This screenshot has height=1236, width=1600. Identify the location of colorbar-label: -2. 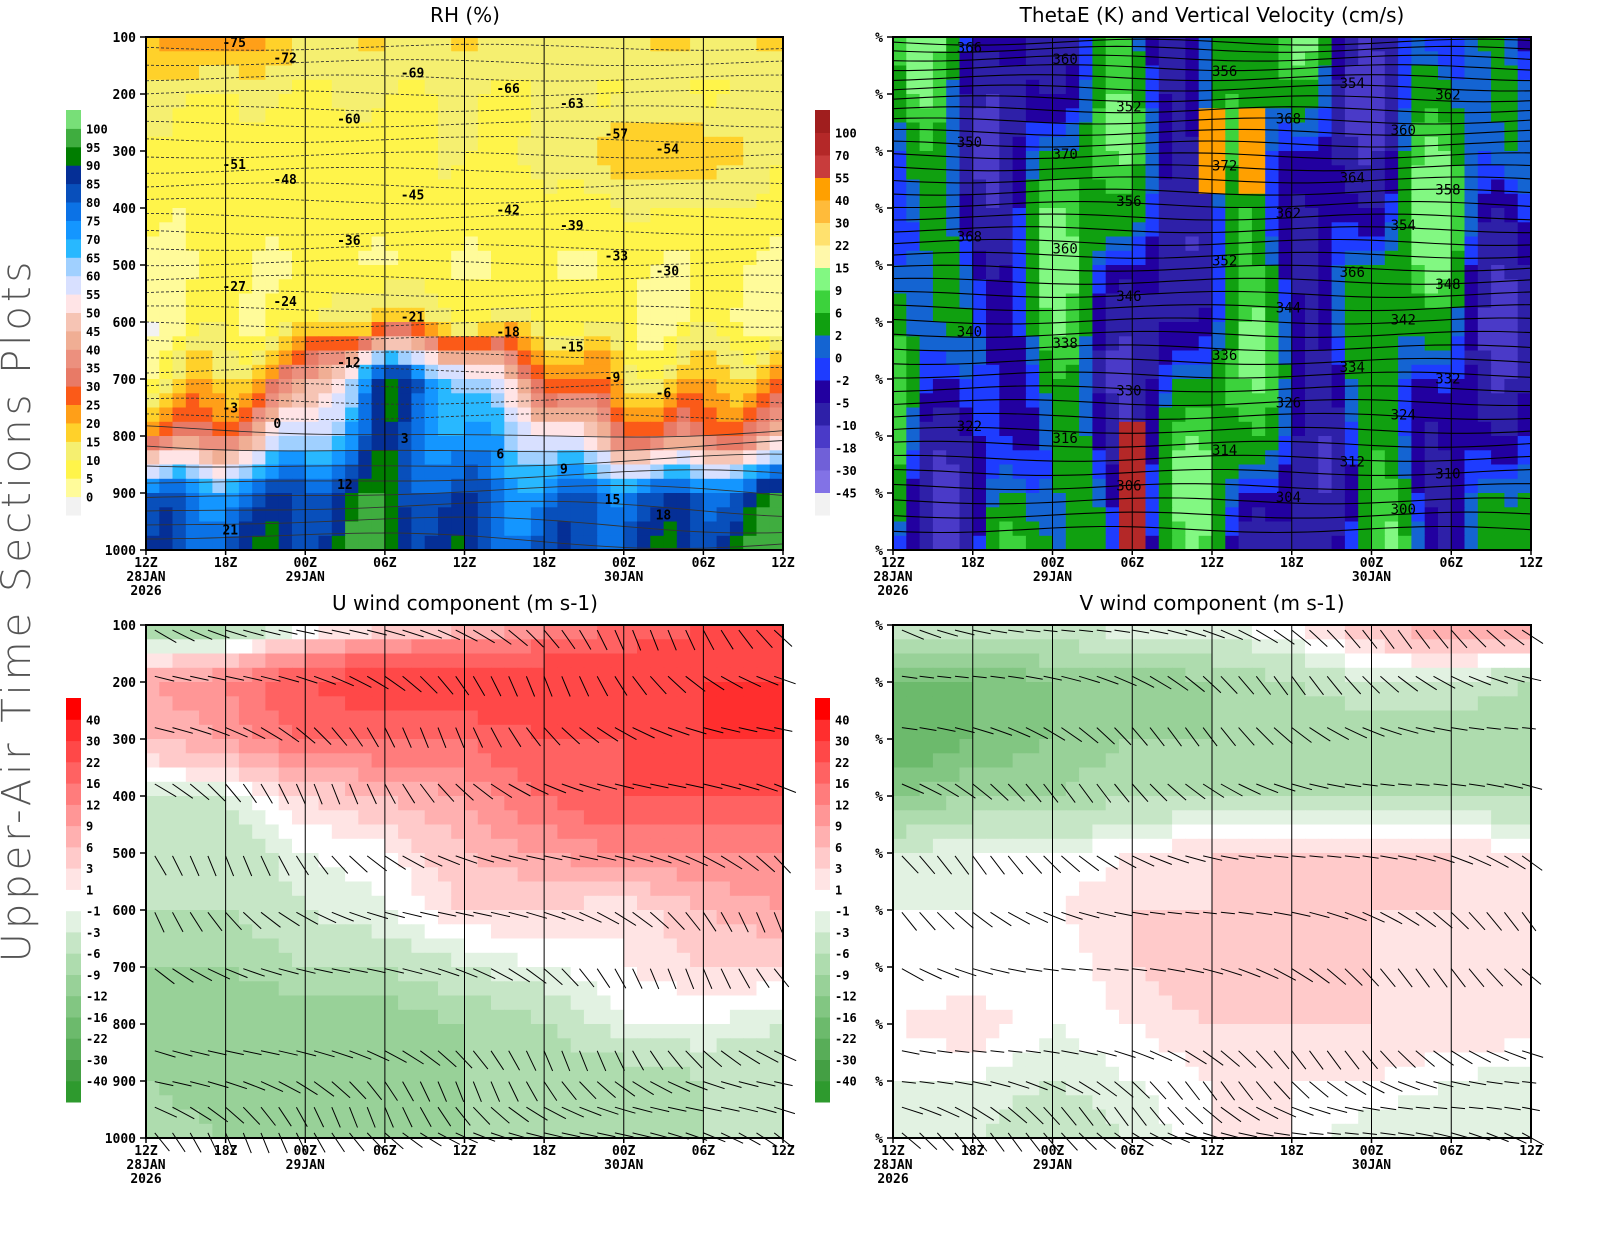
(842, 381).